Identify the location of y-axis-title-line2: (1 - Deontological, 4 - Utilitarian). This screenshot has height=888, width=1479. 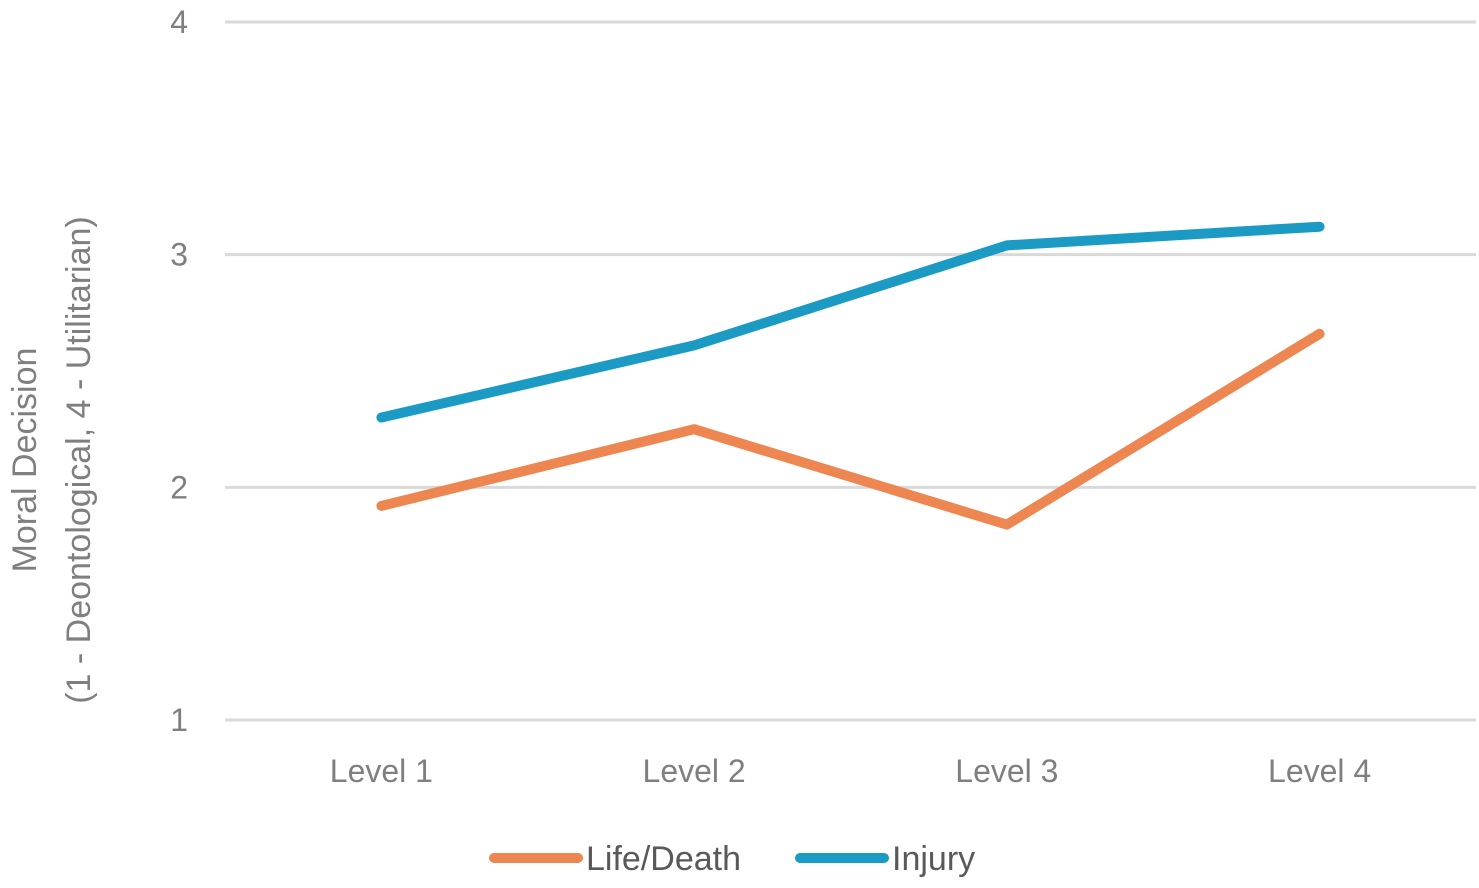
(79, 460).